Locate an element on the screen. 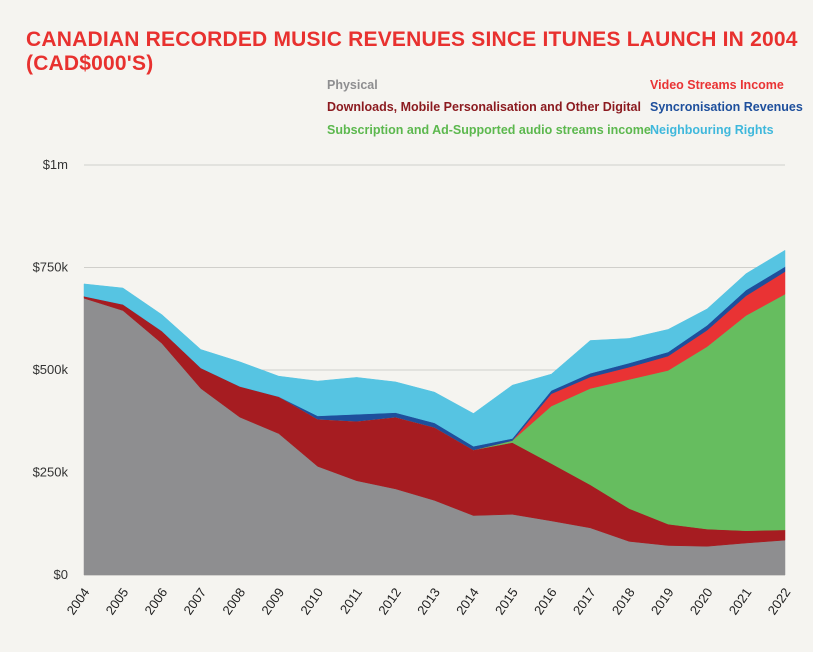 The height and width of the screenshot is (652, 813). x-tick-label: 2015 is located at coordinates (506, 601).